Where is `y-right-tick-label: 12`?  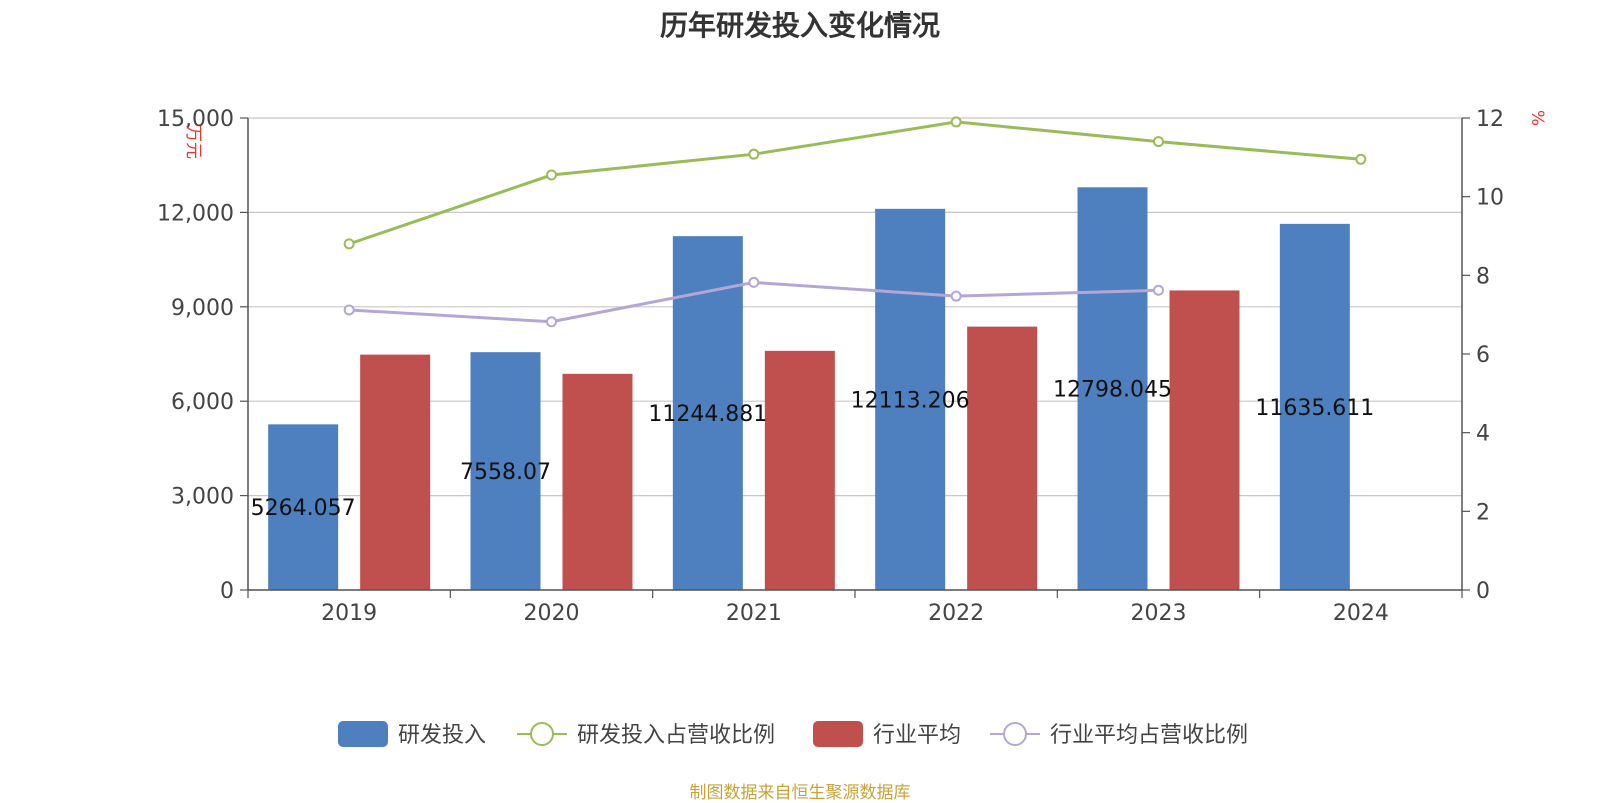 y-right-tick-label: 12 is located at coordinates (1490, 119).